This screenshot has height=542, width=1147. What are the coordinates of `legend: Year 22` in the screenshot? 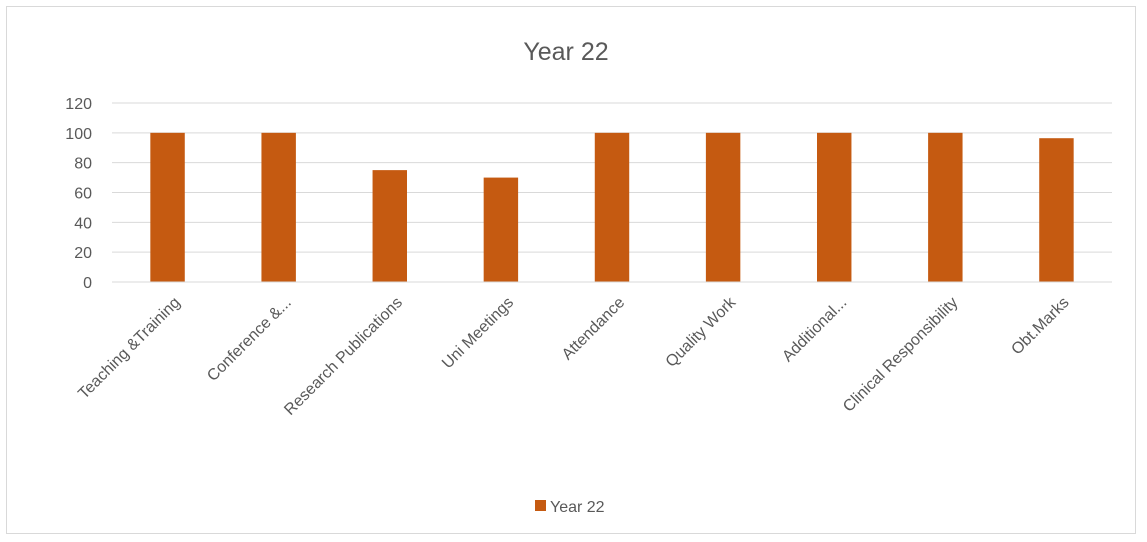 It's located at (570, 507).